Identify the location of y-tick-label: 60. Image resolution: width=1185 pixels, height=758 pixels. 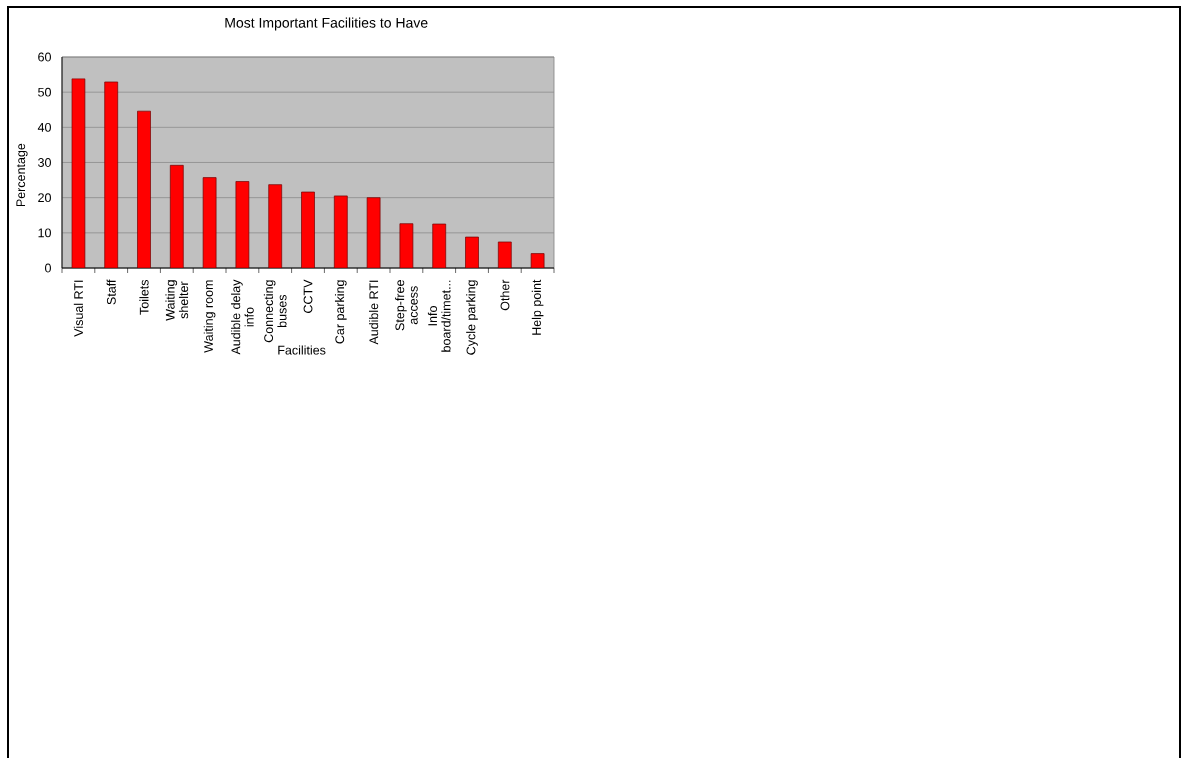
(44, 57).